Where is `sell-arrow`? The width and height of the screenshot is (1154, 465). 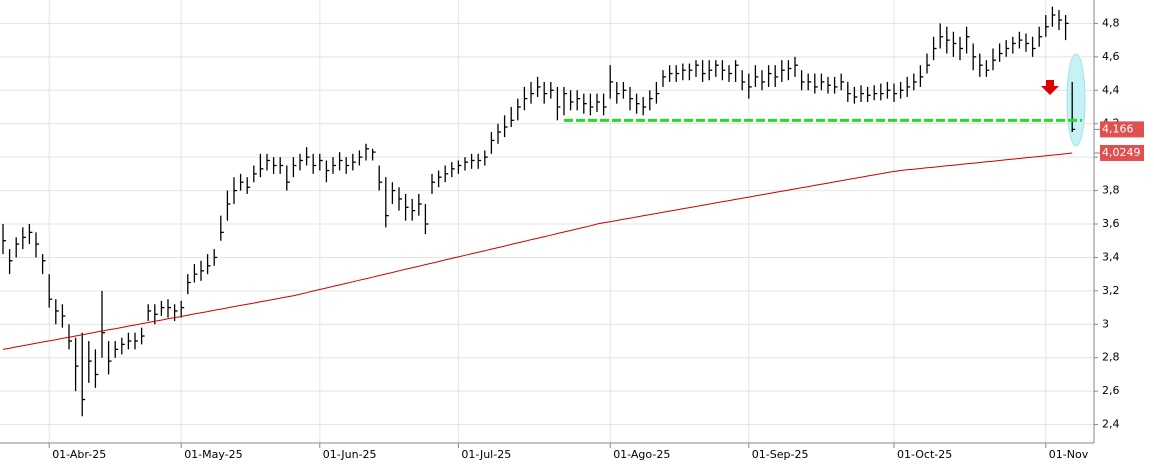 sell-arrow is located at coordinates (1050, 87).